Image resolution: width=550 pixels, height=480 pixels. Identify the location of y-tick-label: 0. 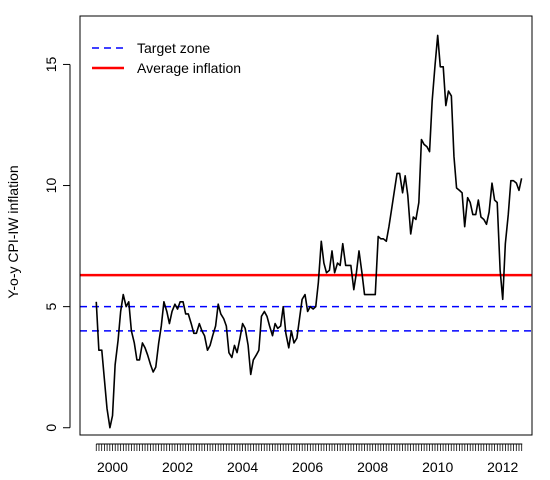
(51, 428).